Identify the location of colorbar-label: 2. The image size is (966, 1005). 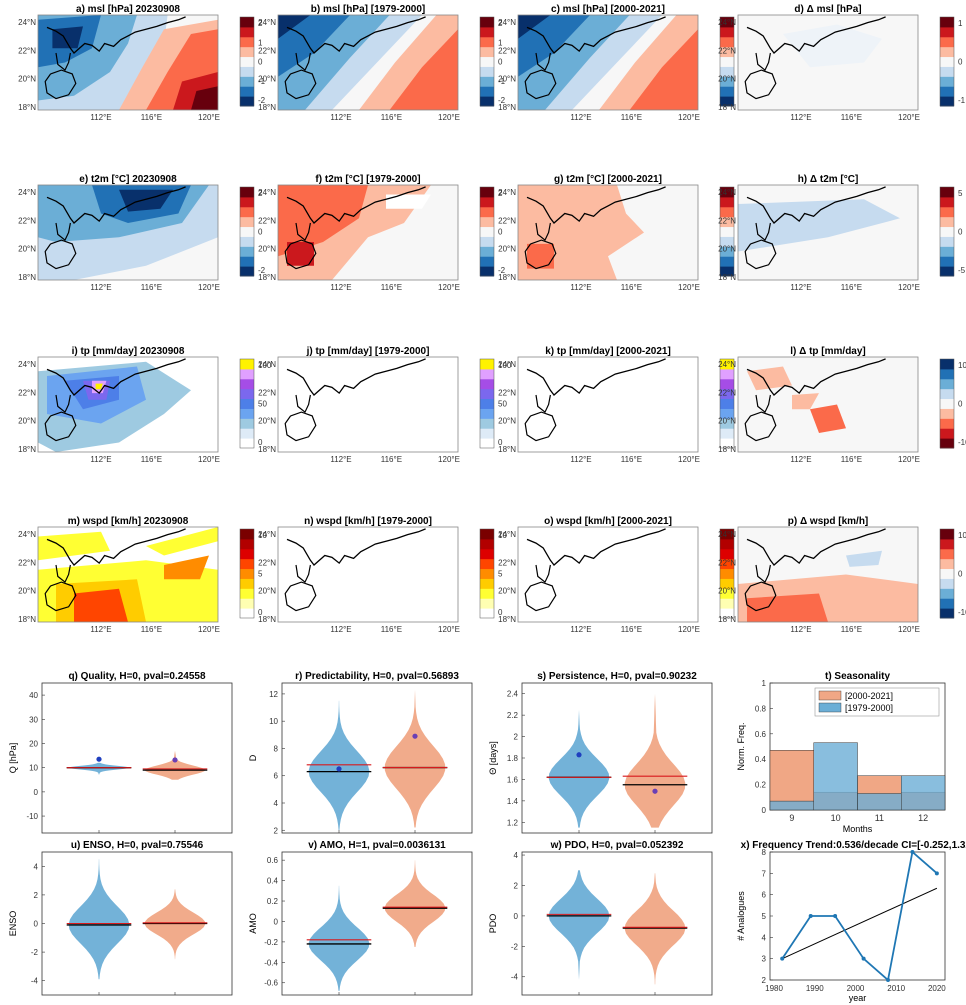
(500, 193).